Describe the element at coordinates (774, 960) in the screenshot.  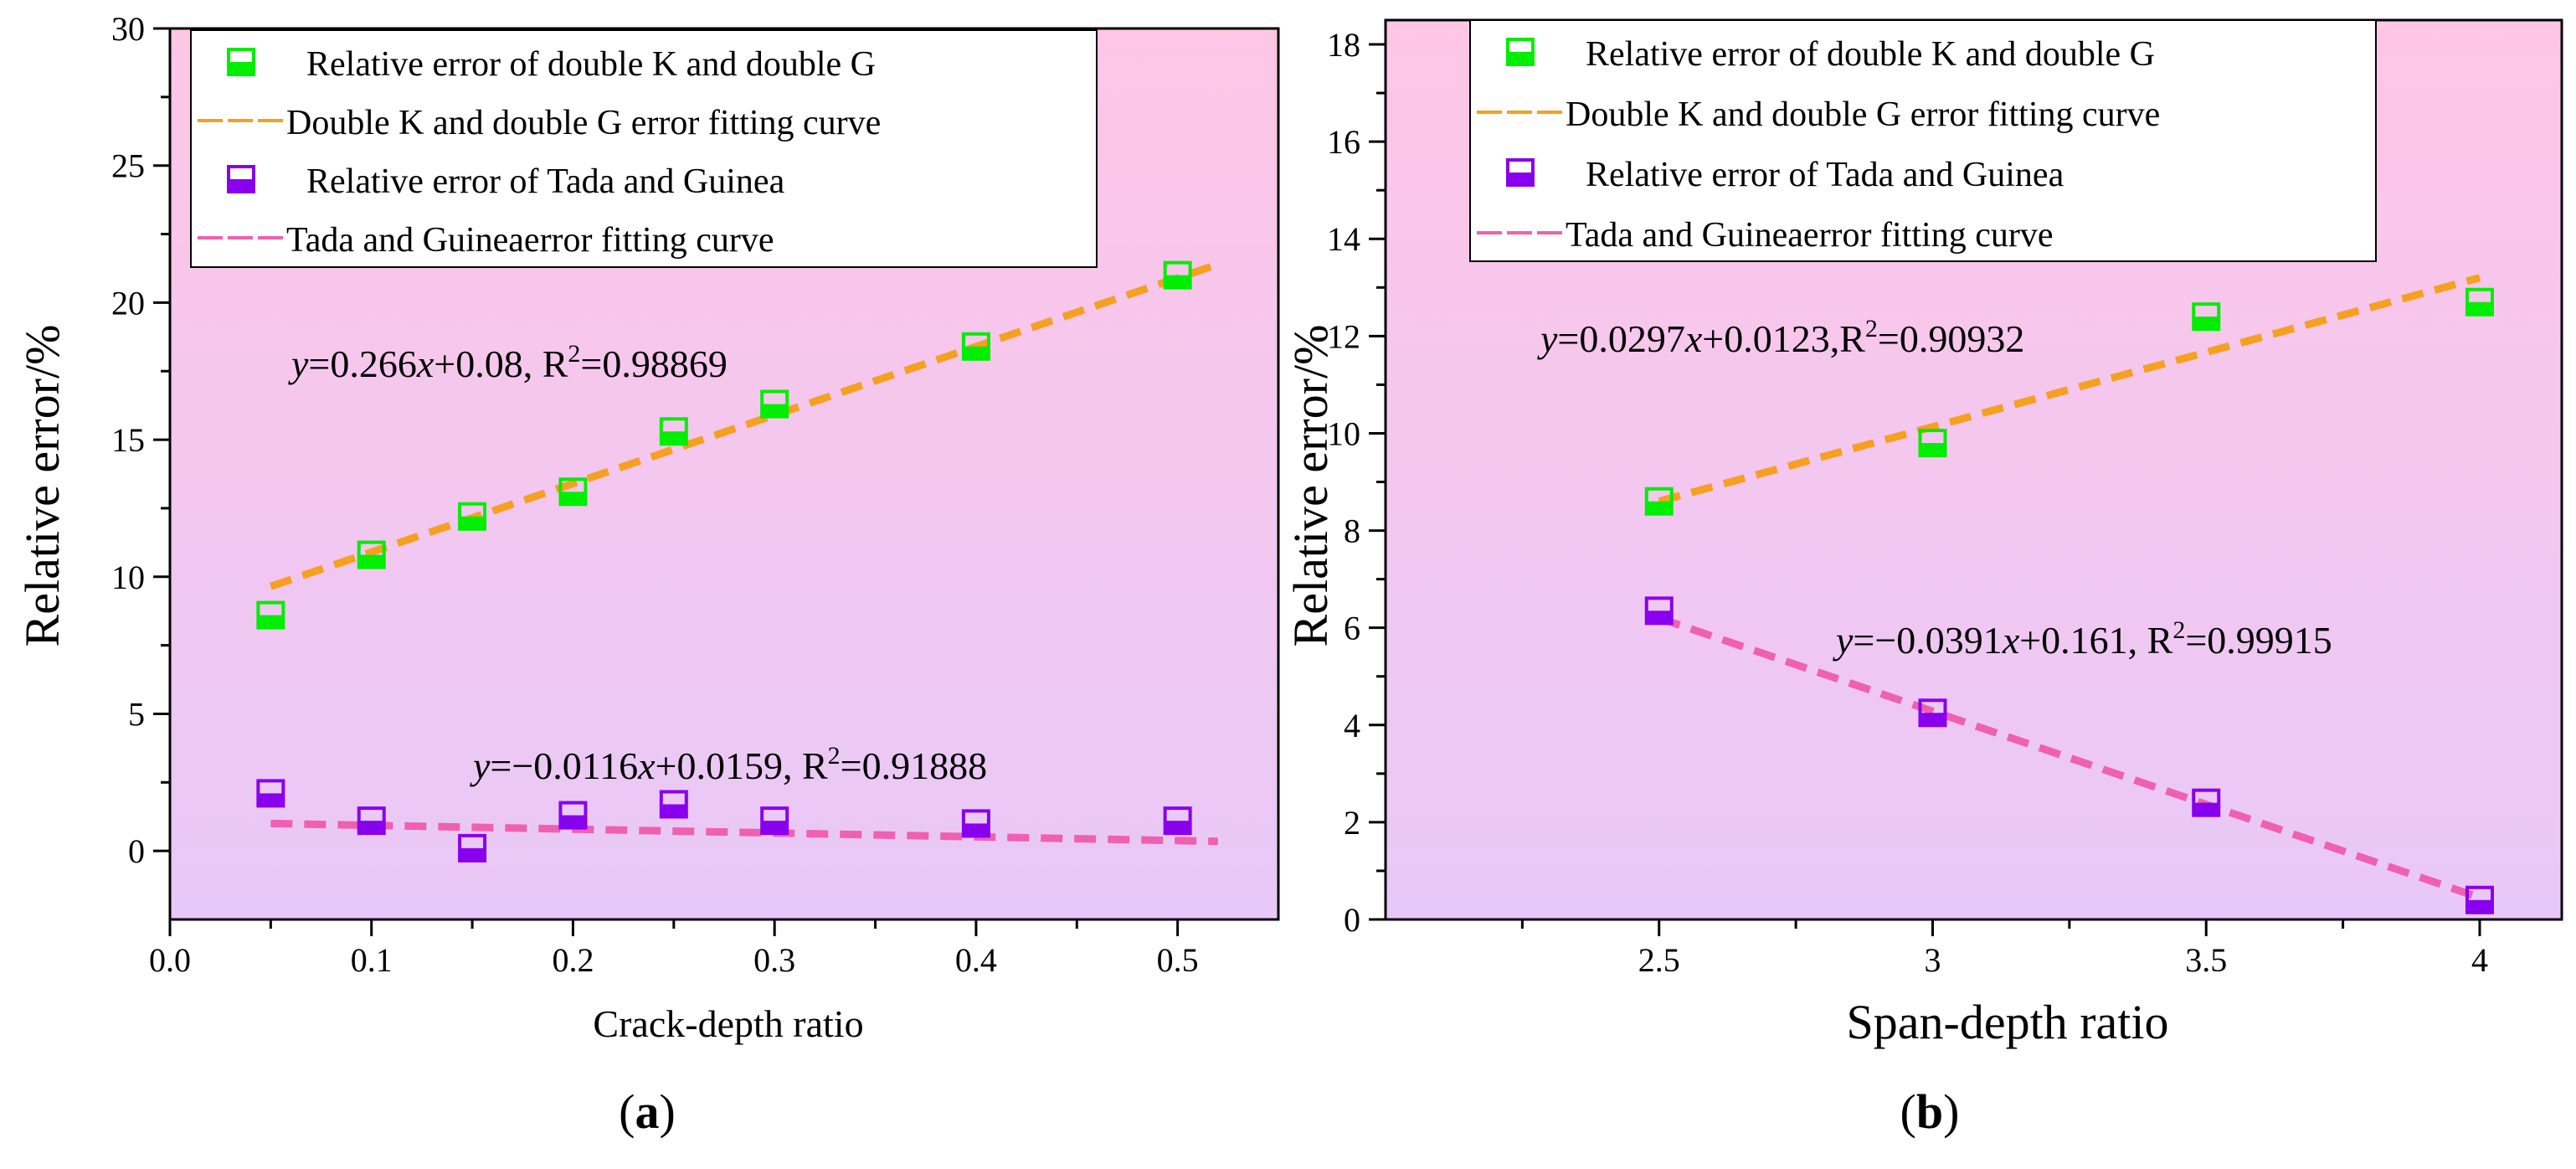
I see `panel-a-xtick-label-3: 0.3` at that location.